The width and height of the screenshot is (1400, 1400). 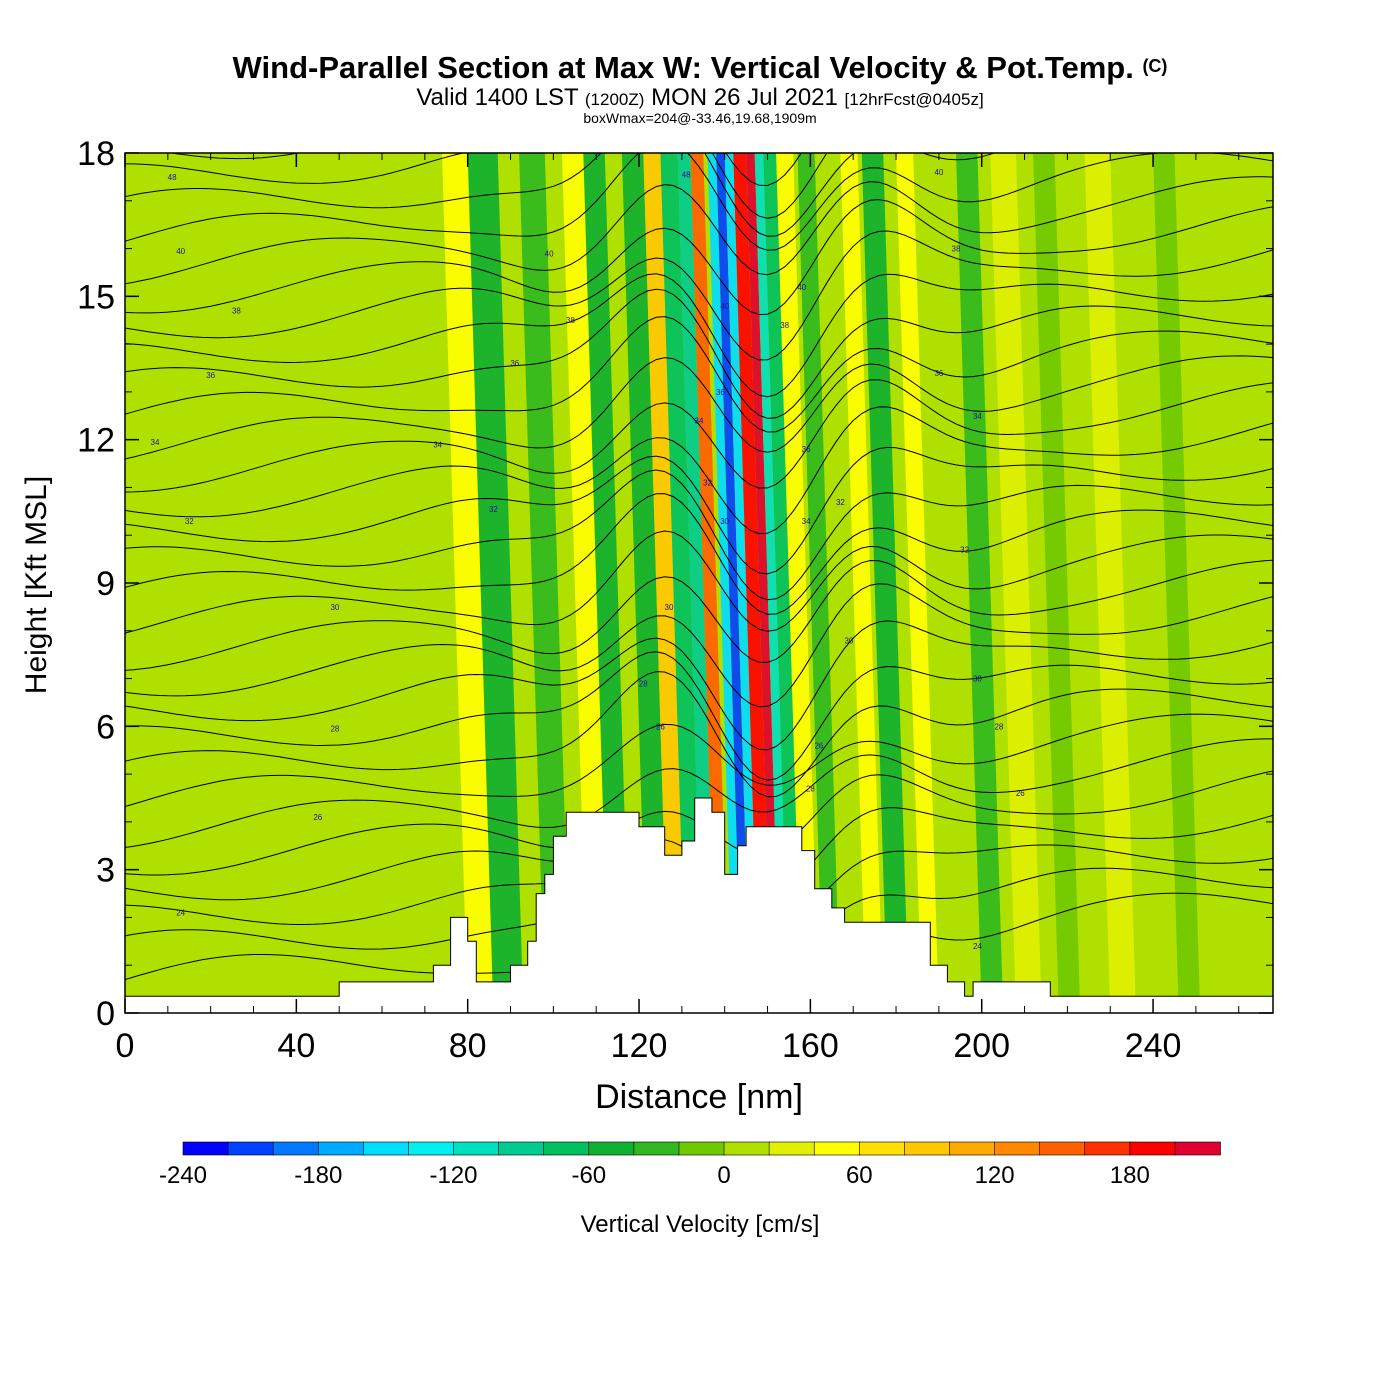 I want to click on theta-label-18: 48, so click(x=686, y=175).